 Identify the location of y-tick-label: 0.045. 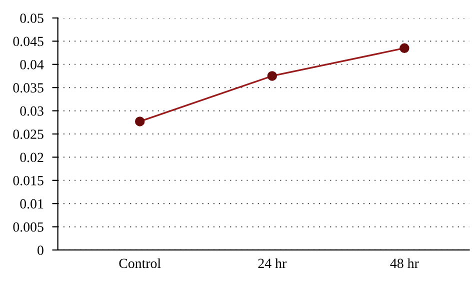
(28, 41).